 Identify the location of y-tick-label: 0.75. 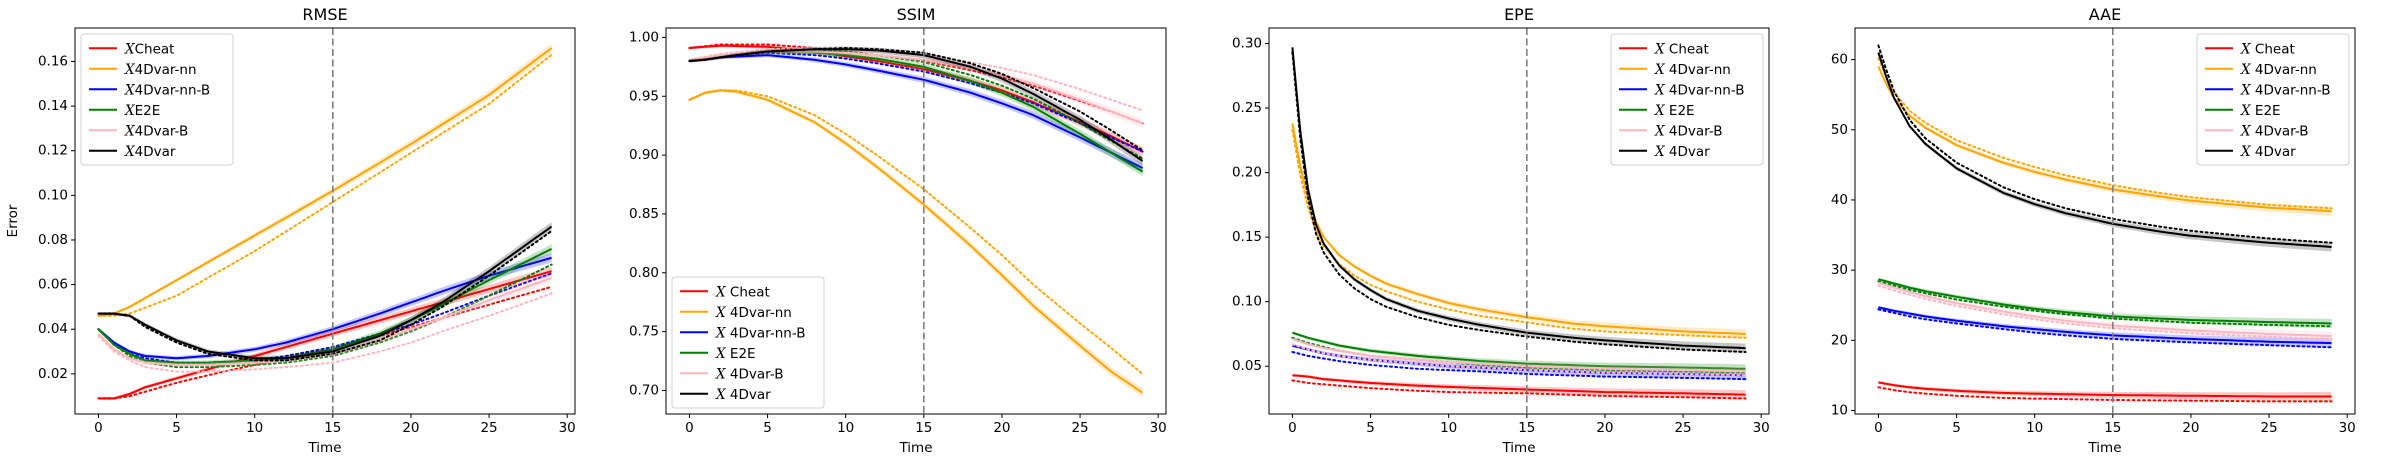
(644, 332).